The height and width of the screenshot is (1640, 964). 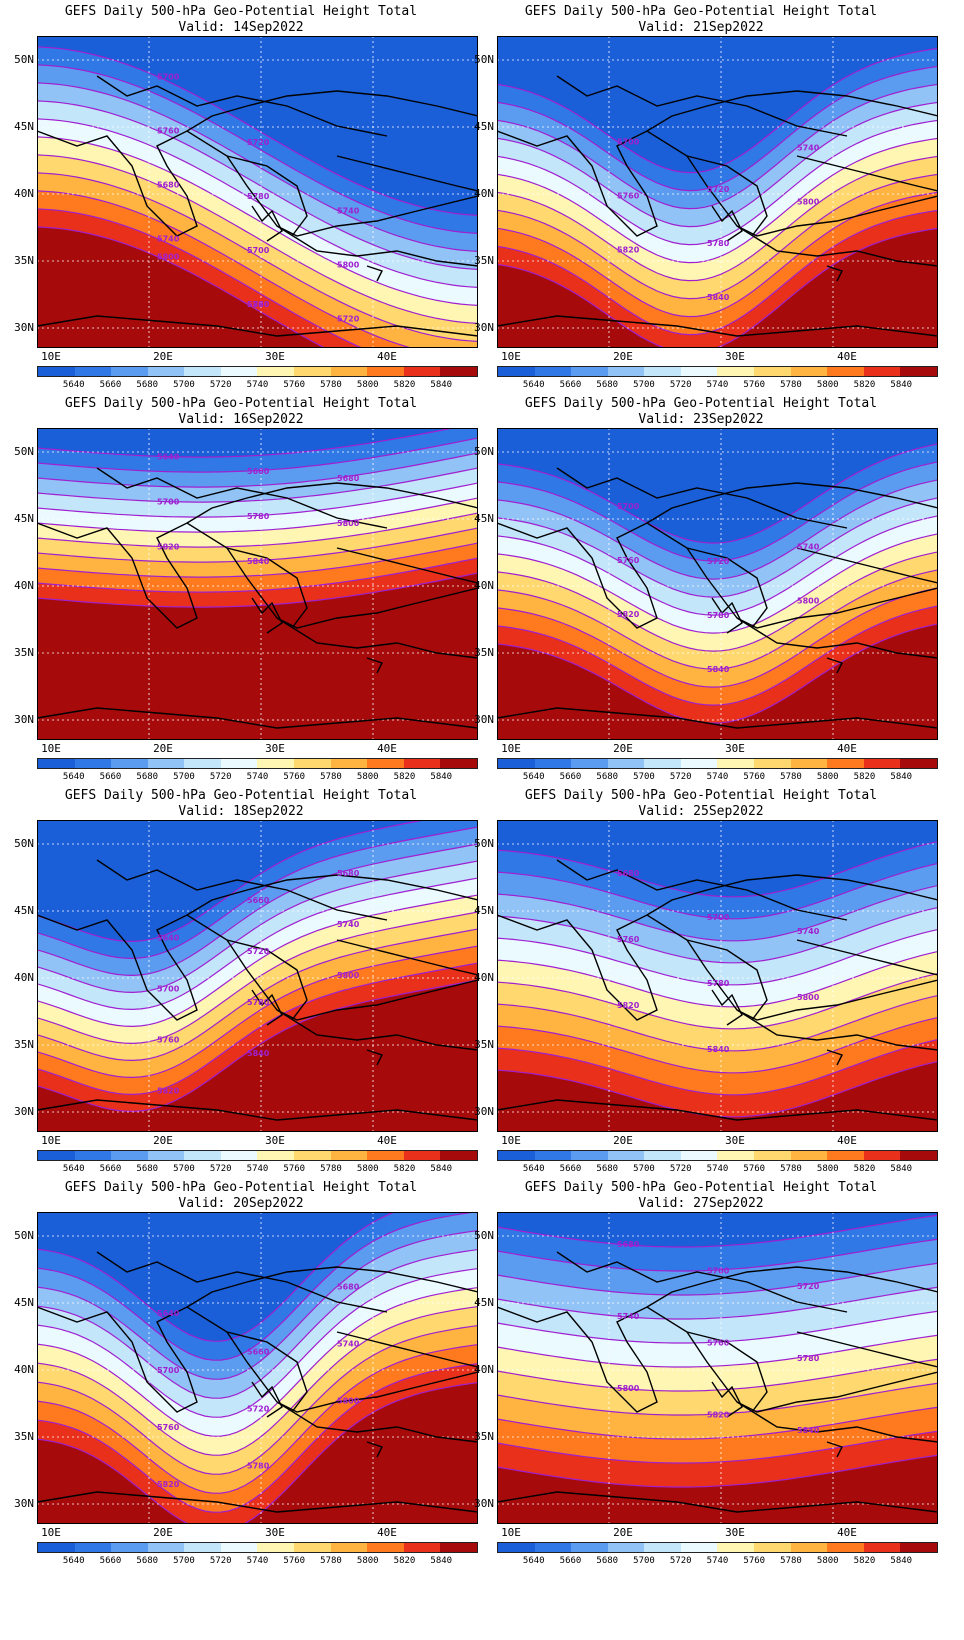 I want to click on latitude-label: 40N, so click(x=24, y=1369).